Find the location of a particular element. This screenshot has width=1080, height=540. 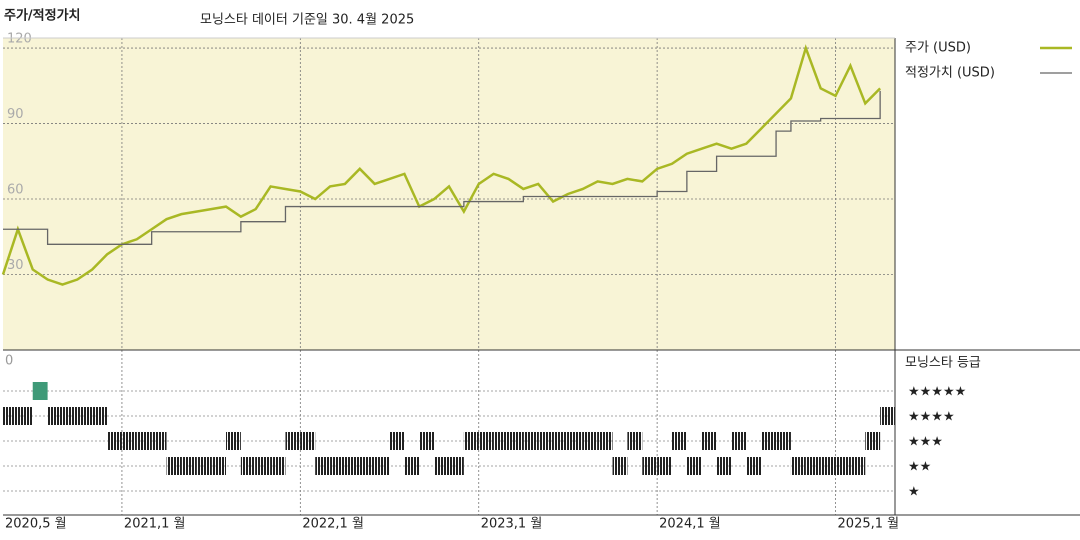

x-tick-label: 2023,1 월 is located at coordinates (512, 524).